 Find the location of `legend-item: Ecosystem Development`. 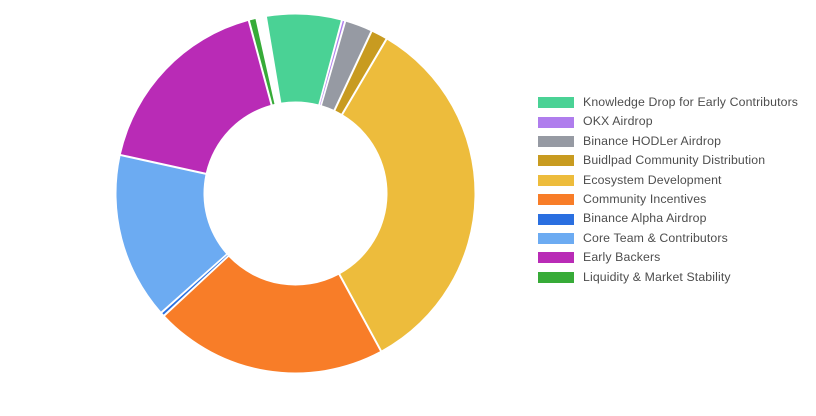

legend-item: Ecosystem Development is located at coordinates (673, 180).